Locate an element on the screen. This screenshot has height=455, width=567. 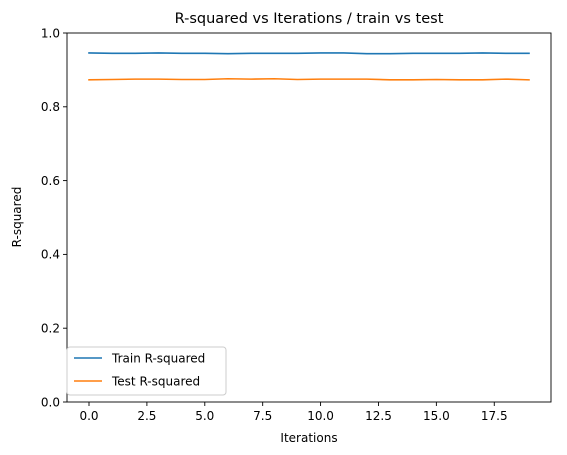
y-tick-label: 0.8 is located at coordinates (50, 107).